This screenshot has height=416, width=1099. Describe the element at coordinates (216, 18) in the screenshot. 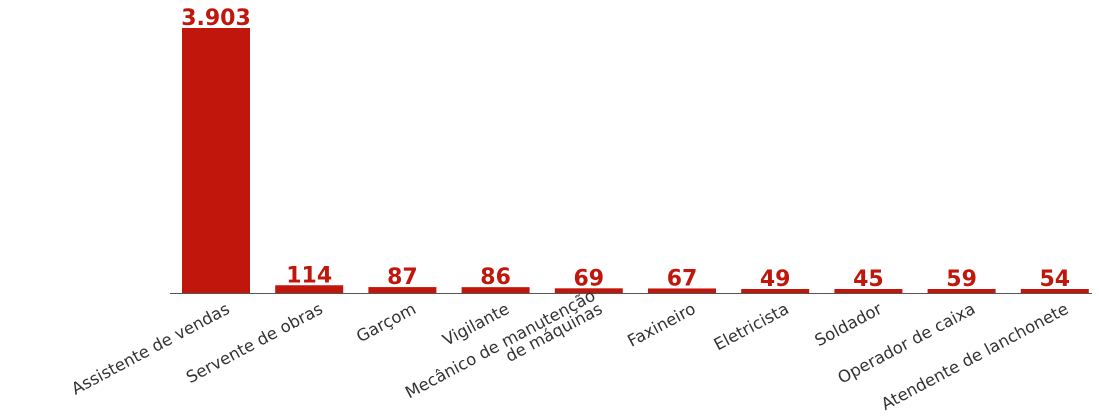

I see `value-label-0: 3.903` at that location.